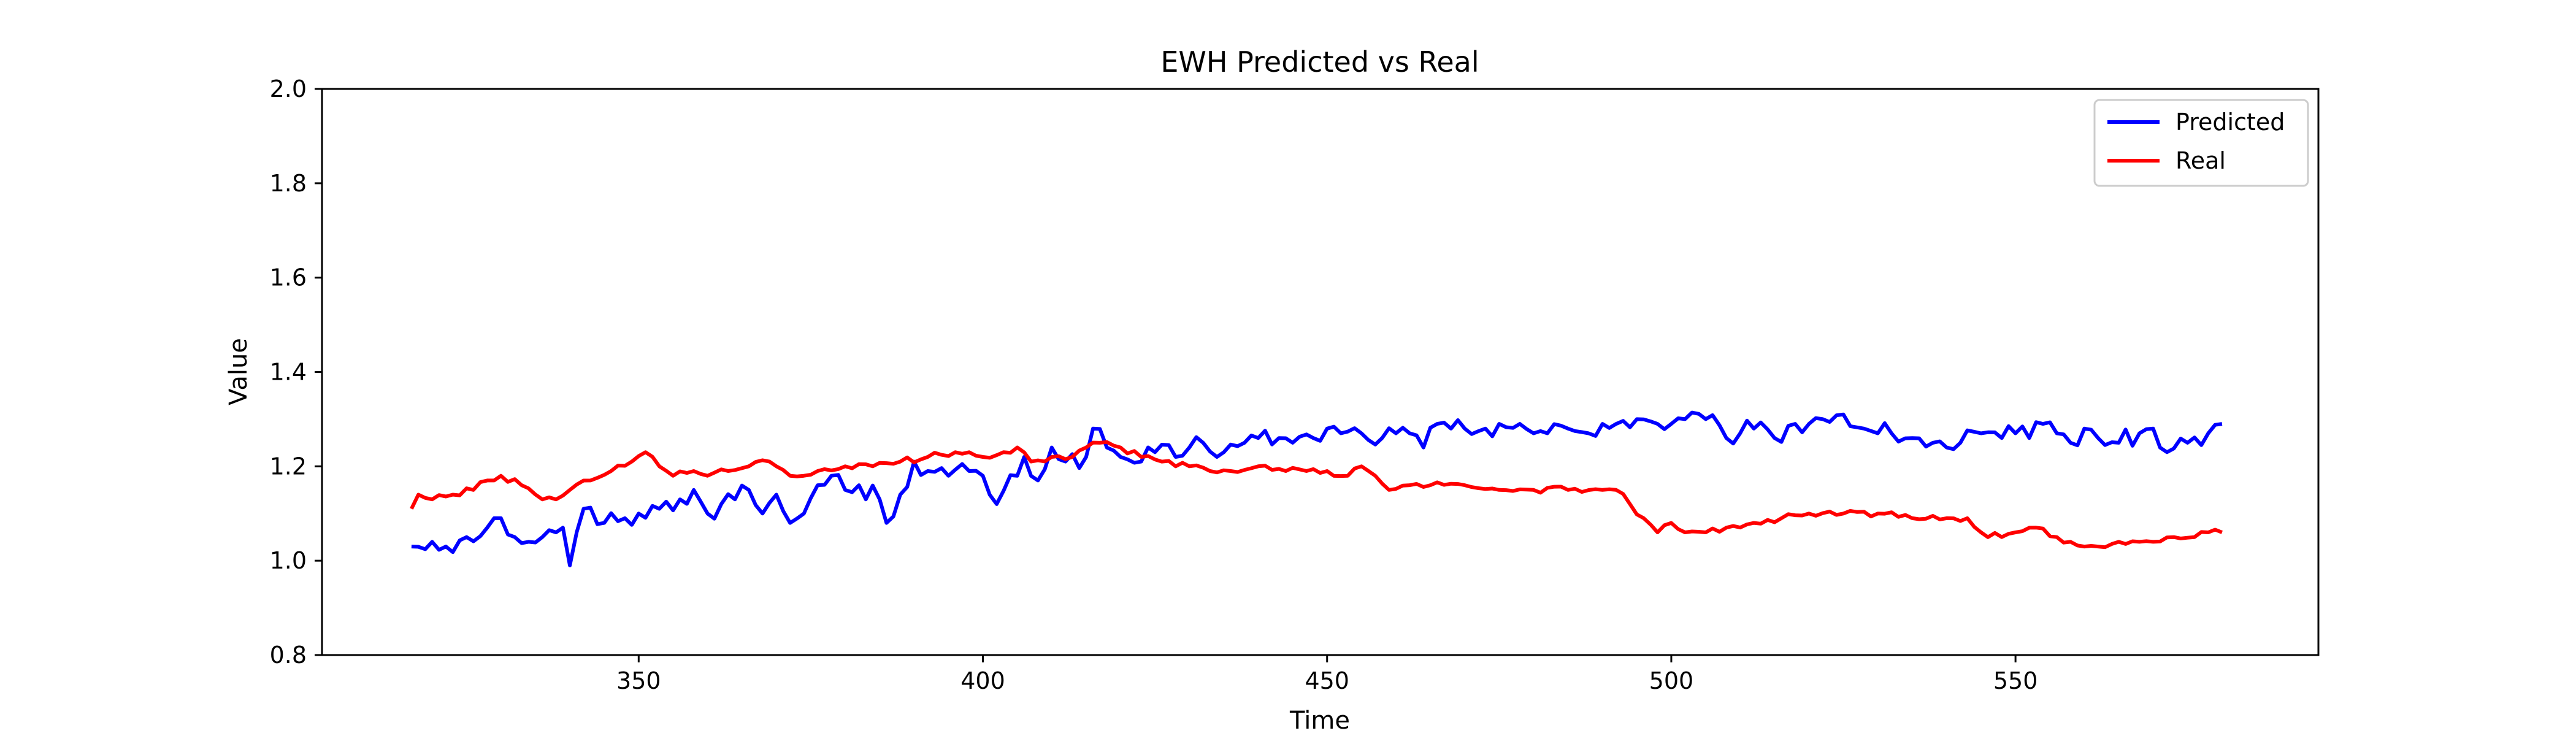 Image resolution: width=2576 pixels, height=736 pixels. I want to click on legend-label-real: Real, so click(2200, 160).